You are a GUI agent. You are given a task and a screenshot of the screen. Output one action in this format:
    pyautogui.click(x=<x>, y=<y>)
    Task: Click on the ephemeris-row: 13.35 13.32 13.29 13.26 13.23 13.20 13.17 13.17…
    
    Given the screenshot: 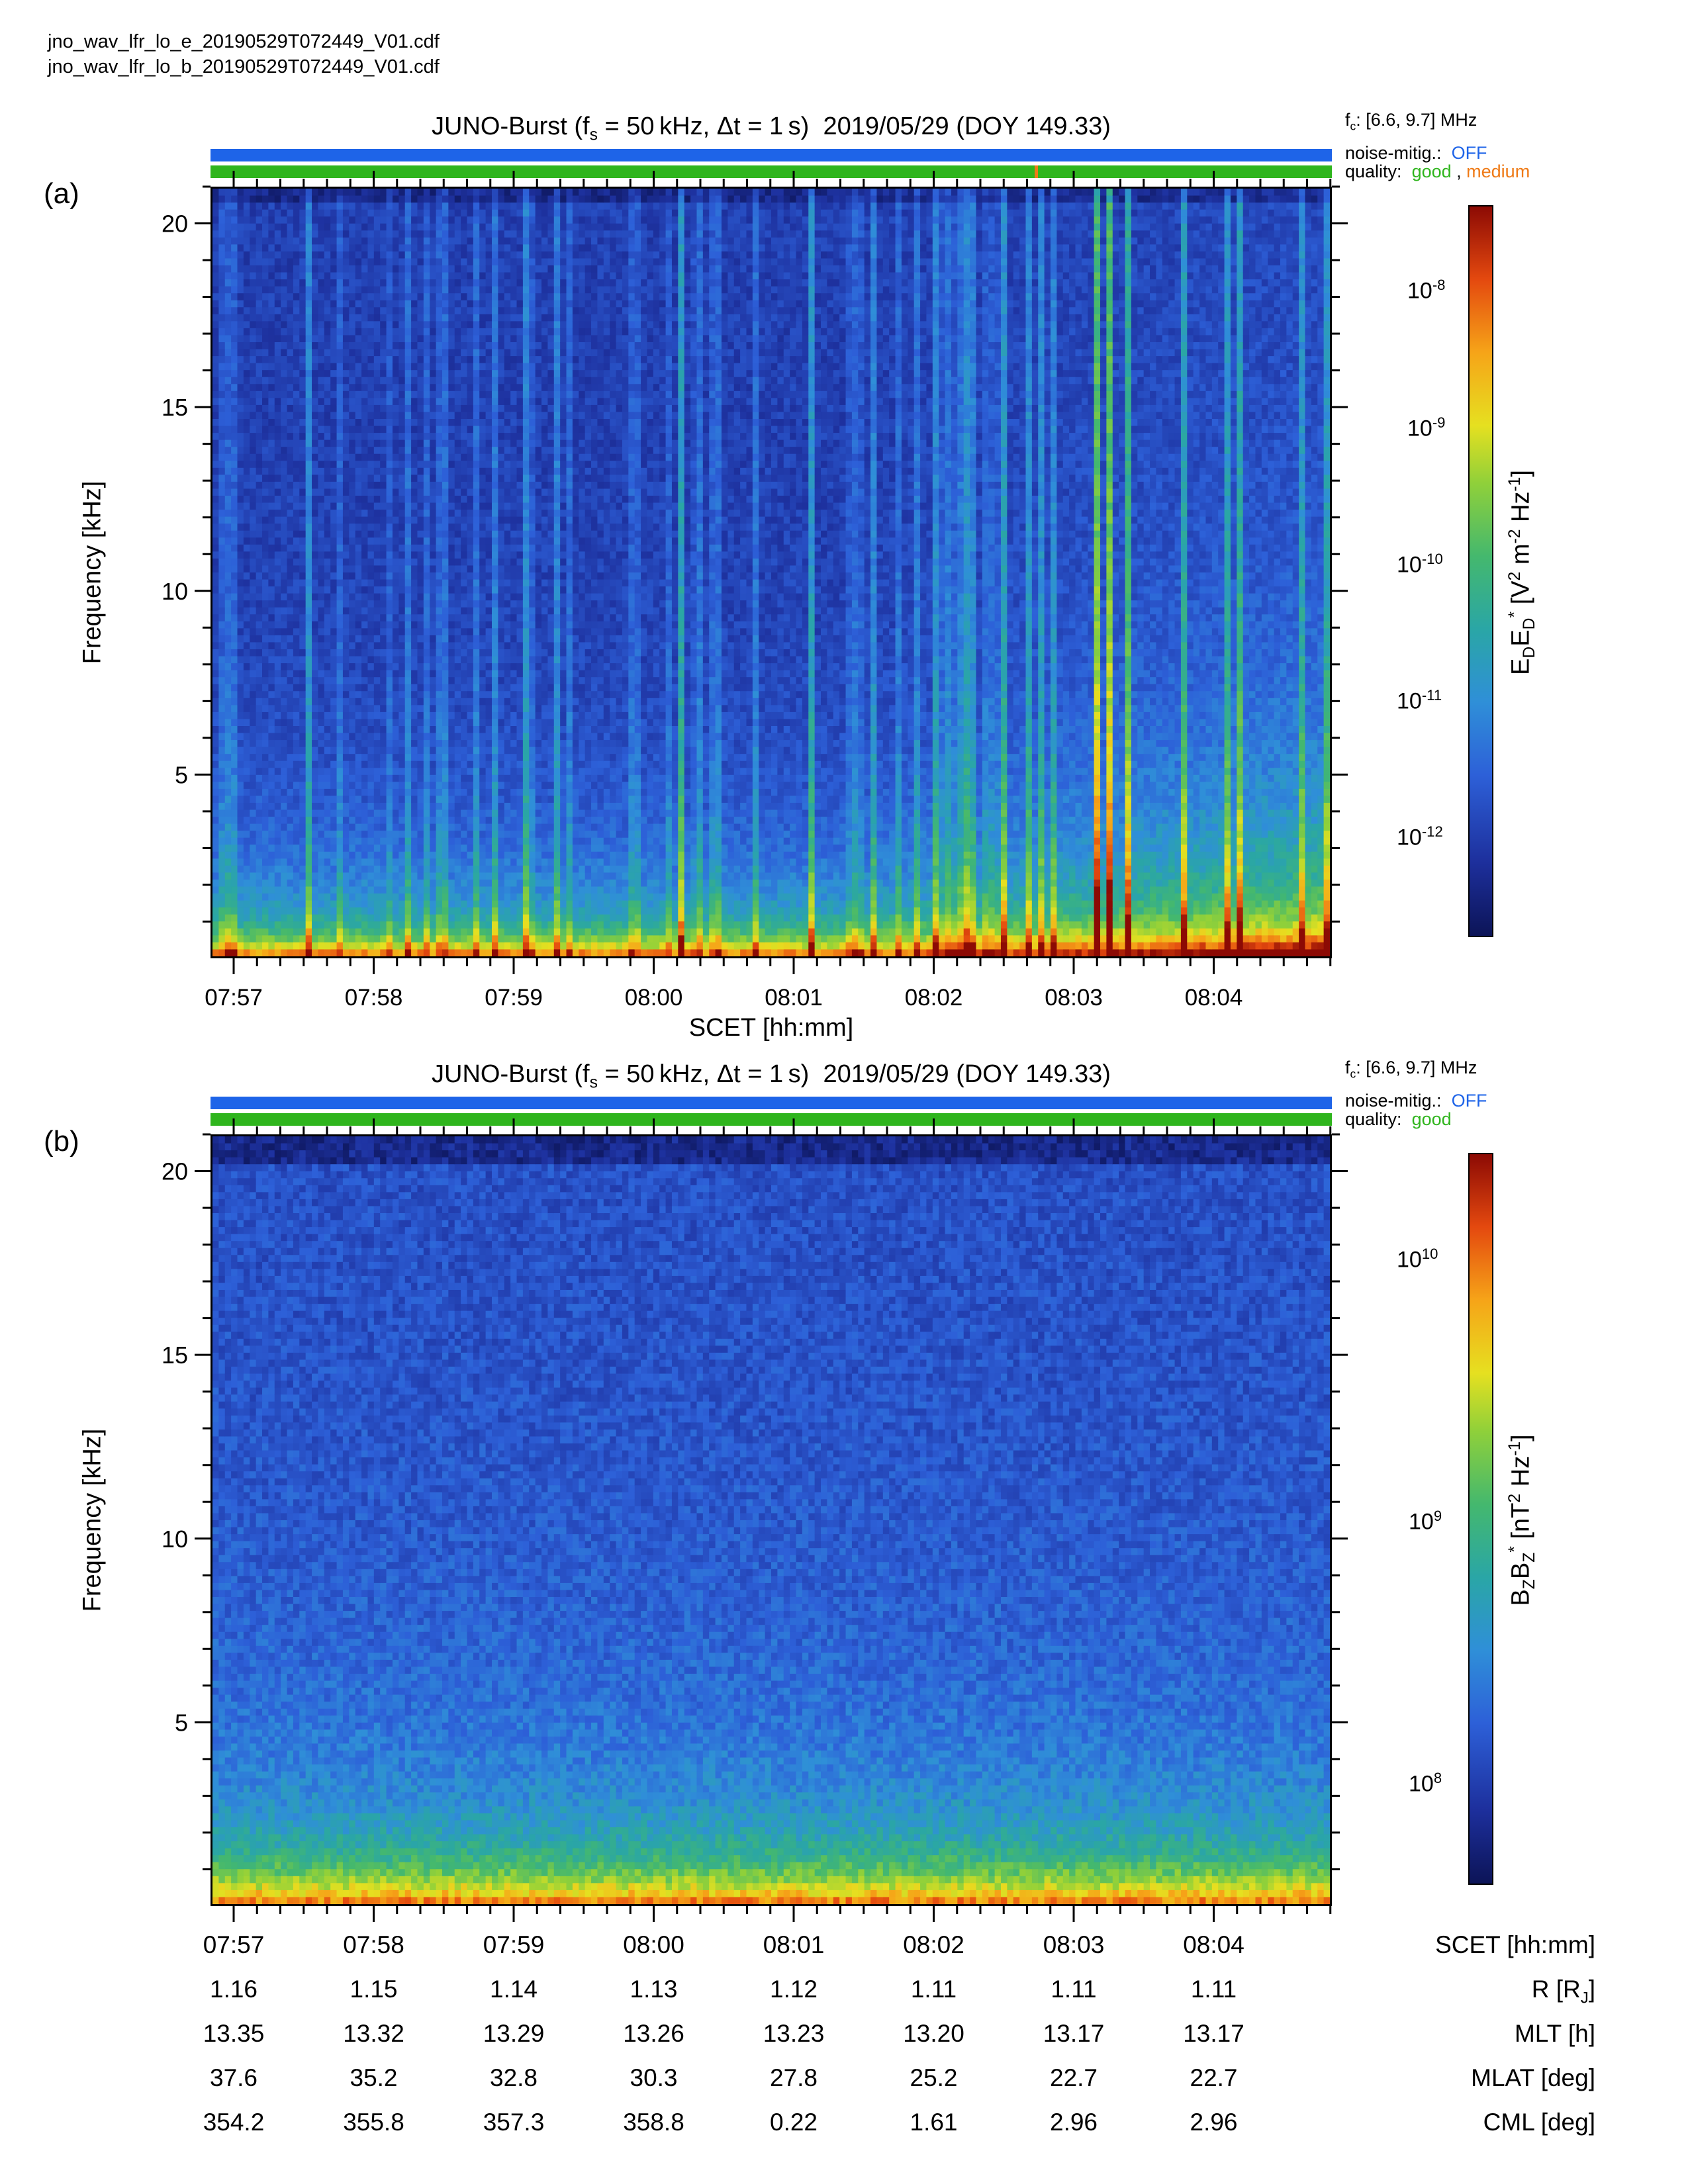 What is the action you would take?
    pyautogui.click(x=844, y=2042)
    